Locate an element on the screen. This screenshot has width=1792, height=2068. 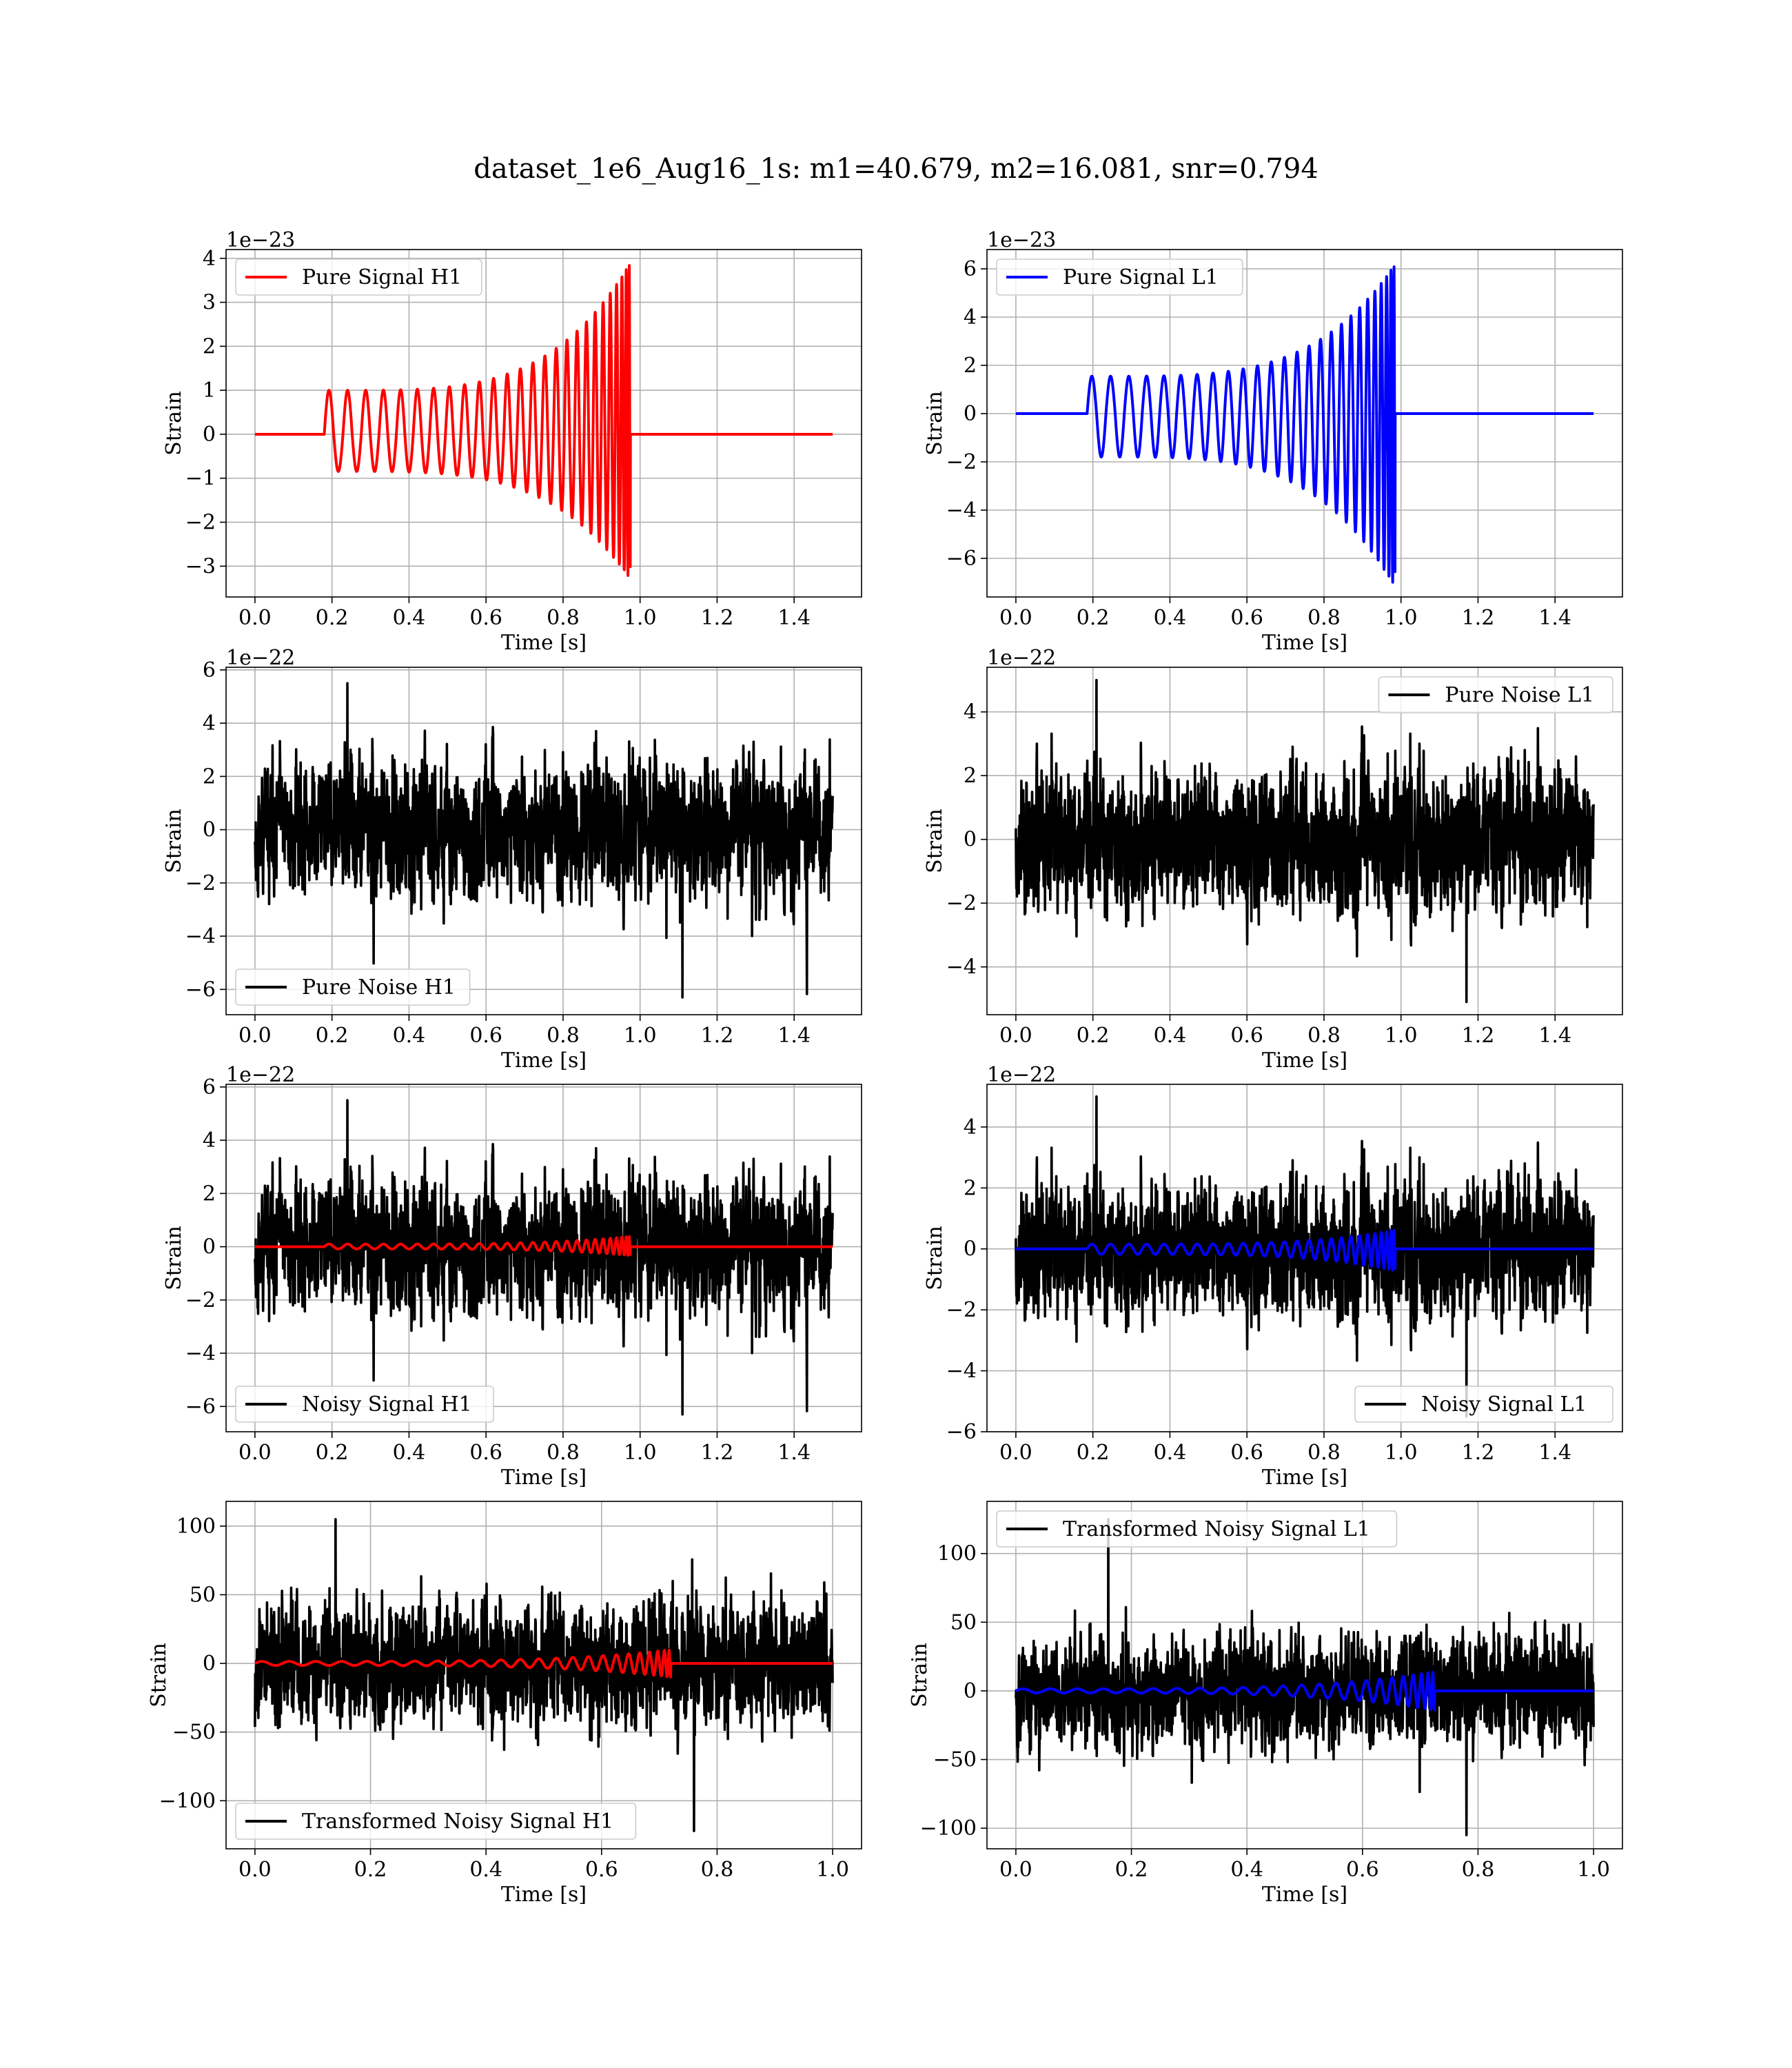
y-tick-label: 1 is located at coordinates (210, 390).